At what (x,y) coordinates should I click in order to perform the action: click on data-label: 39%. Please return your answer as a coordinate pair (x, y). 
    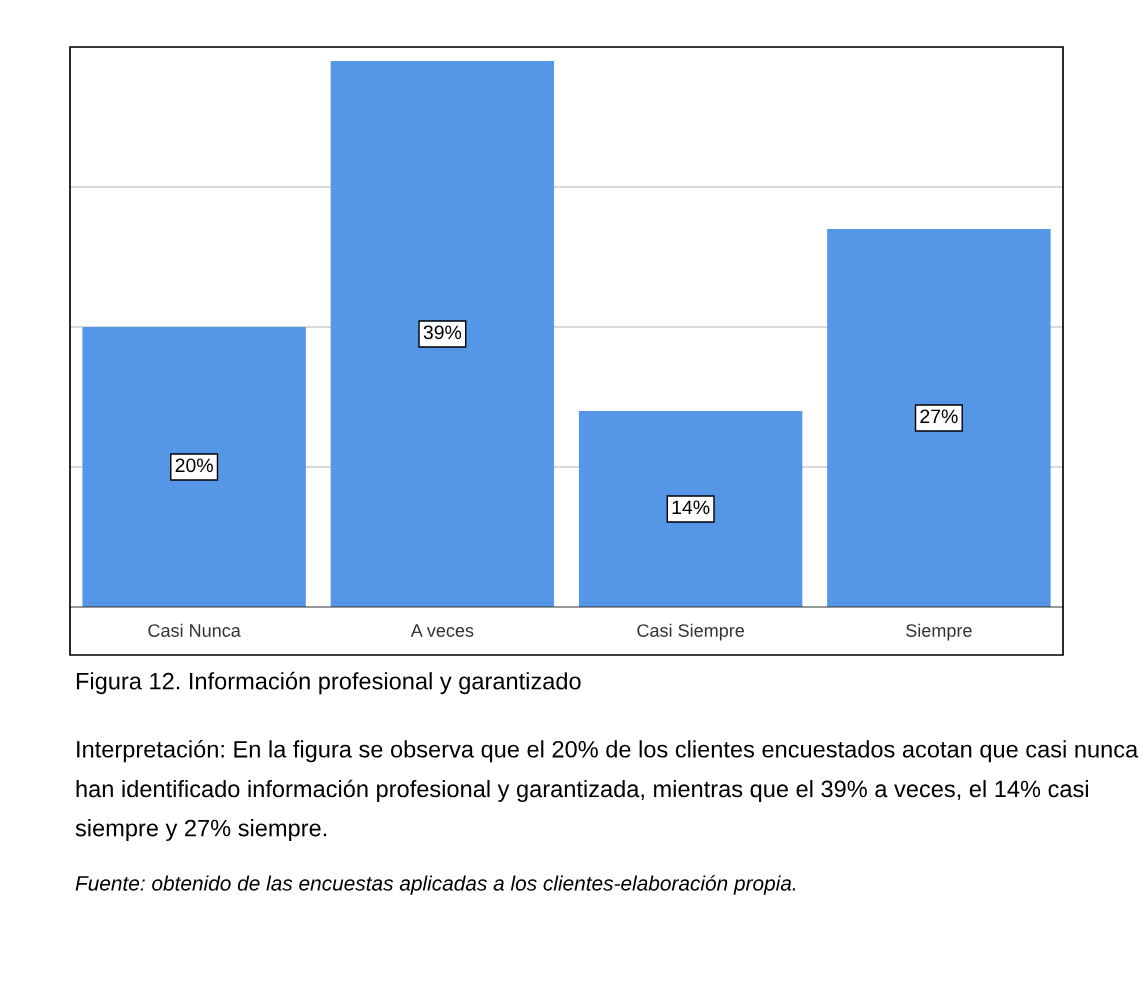
    Looking at the image, I should click on (442, 332).